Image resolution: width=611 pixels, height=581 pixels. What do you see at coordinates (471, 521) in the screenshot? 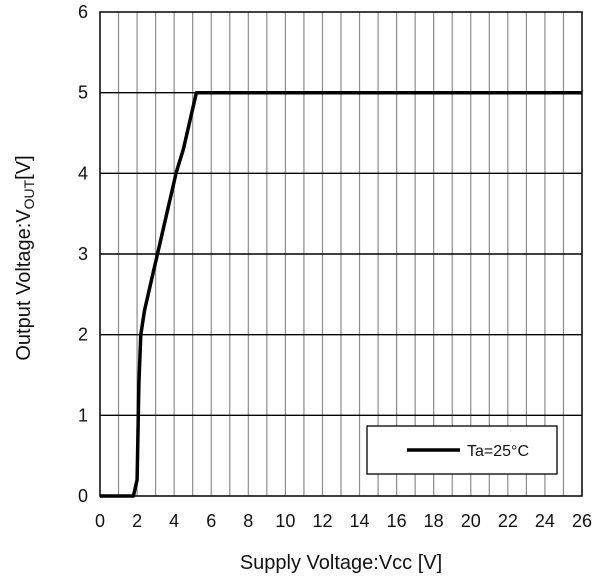
I see `x-tick-label: 20` at bounding box center [471, 521].